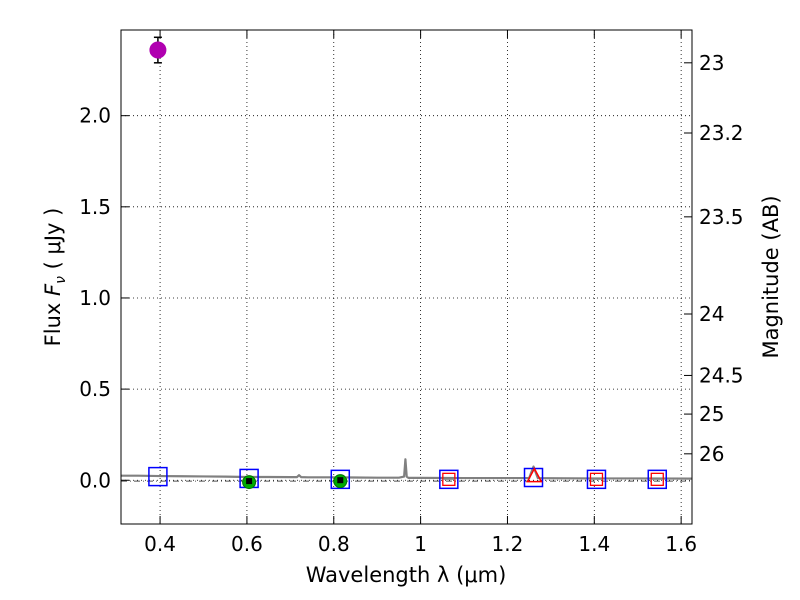  I want to click on x-tick-label: 1.4, so click(594, 544).